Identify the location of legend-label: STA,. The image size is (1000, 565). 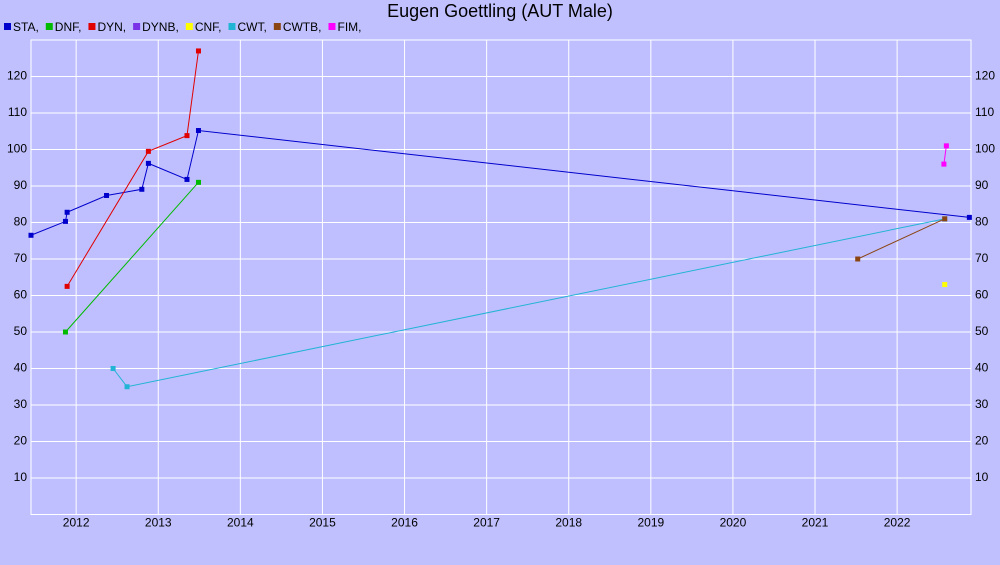
(26, 27).